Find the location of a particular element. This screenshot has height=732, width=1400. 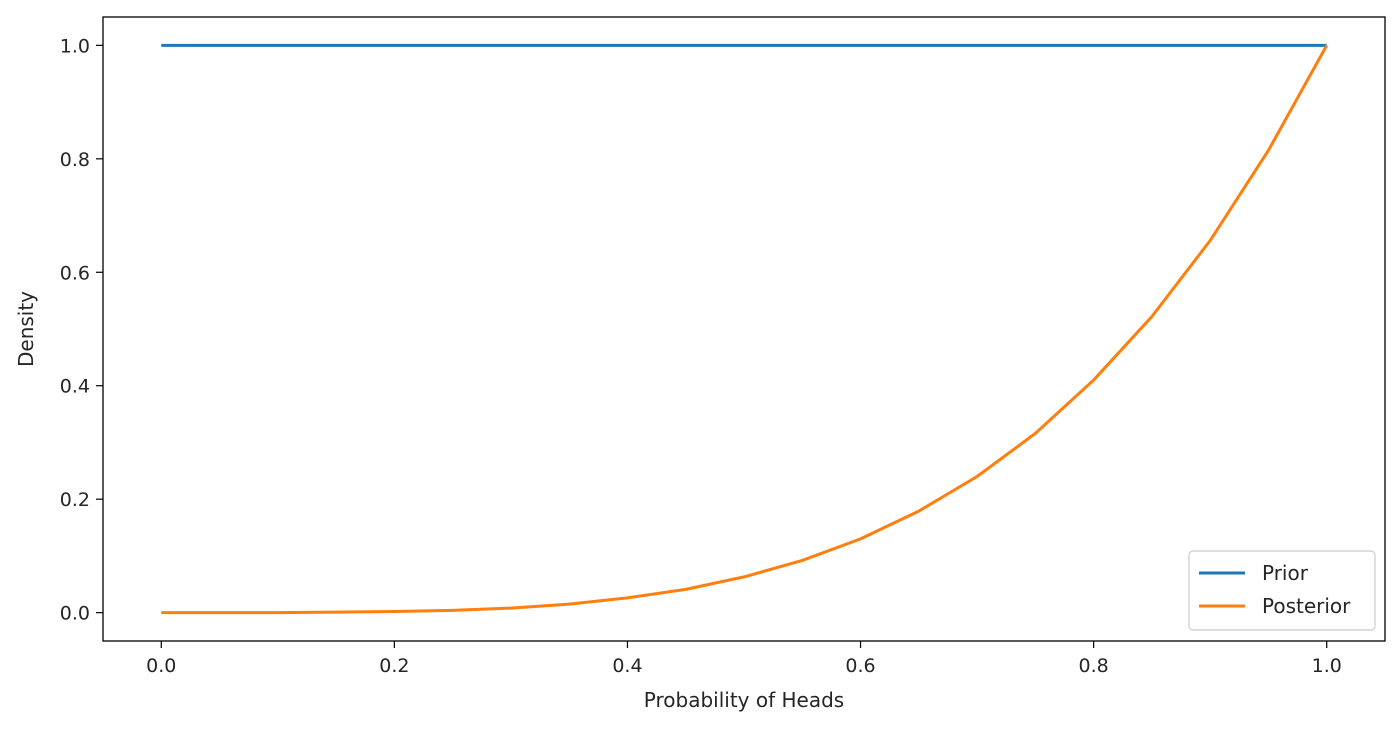

legend: Prior Posterior is located at coordinates (1282, 590).